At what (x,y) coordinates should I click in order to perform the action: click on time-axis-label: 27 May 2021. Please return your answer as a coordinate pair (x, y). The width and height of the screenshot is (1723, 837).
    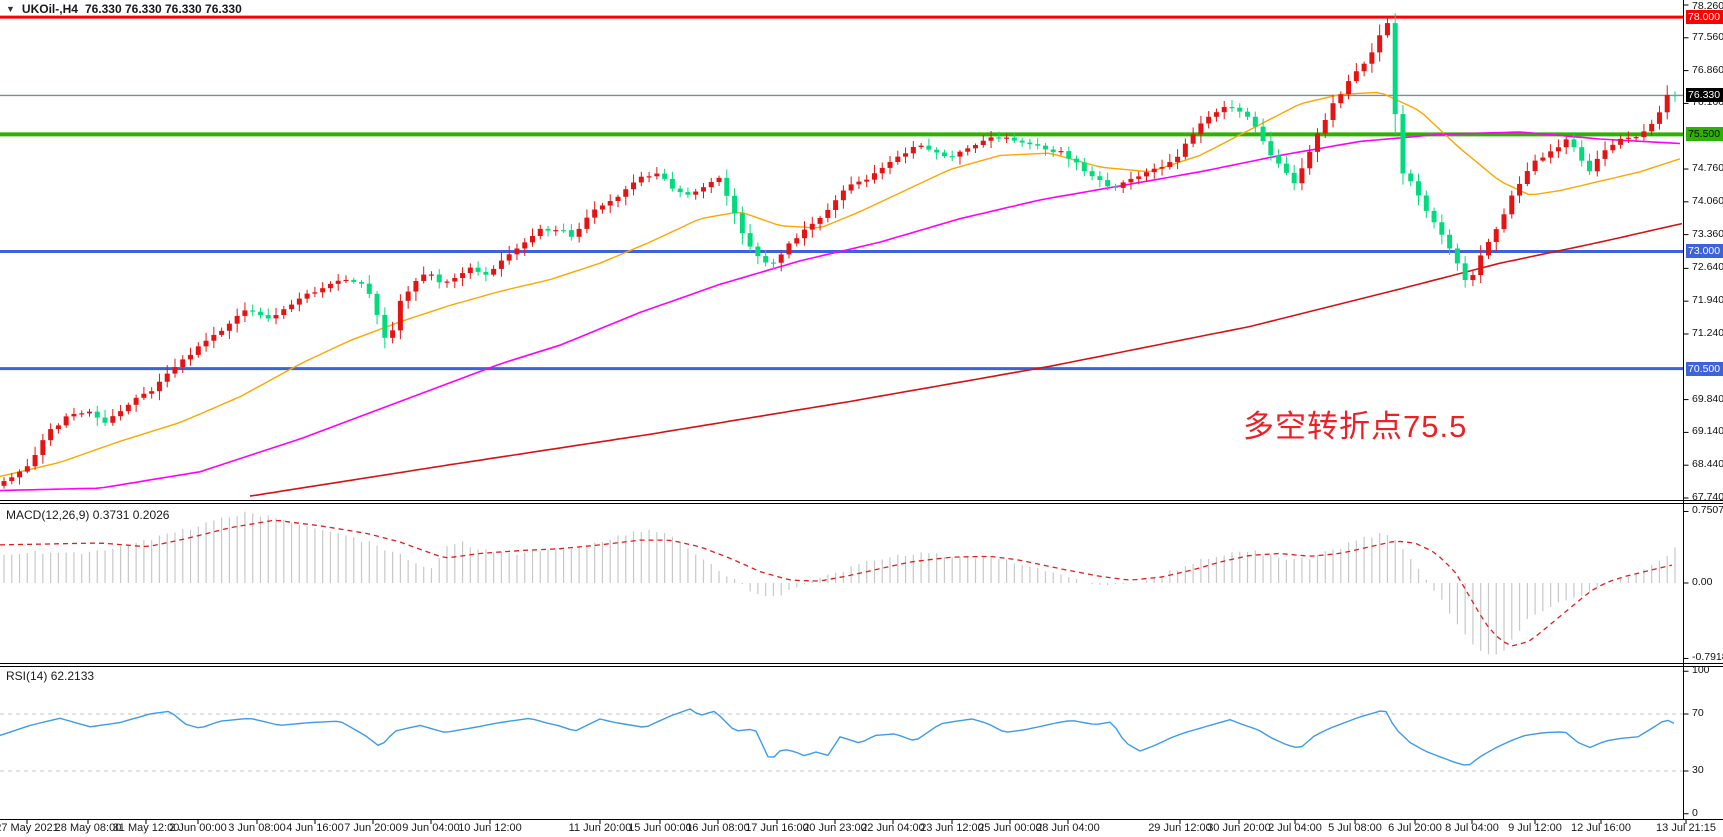
    Looking at the image, I should click on (29, 828).